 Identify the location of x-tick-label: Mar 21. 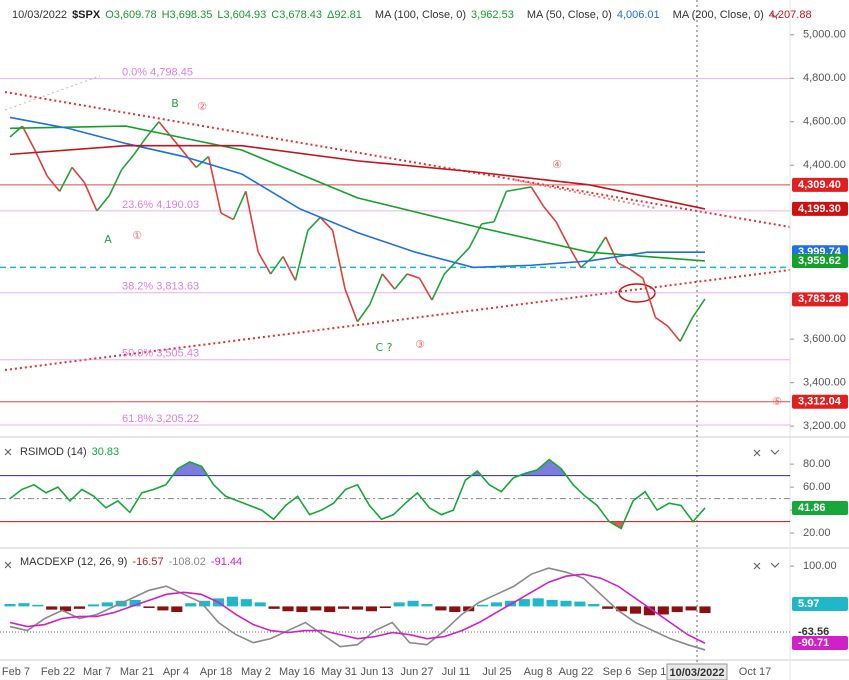
(137, 672).